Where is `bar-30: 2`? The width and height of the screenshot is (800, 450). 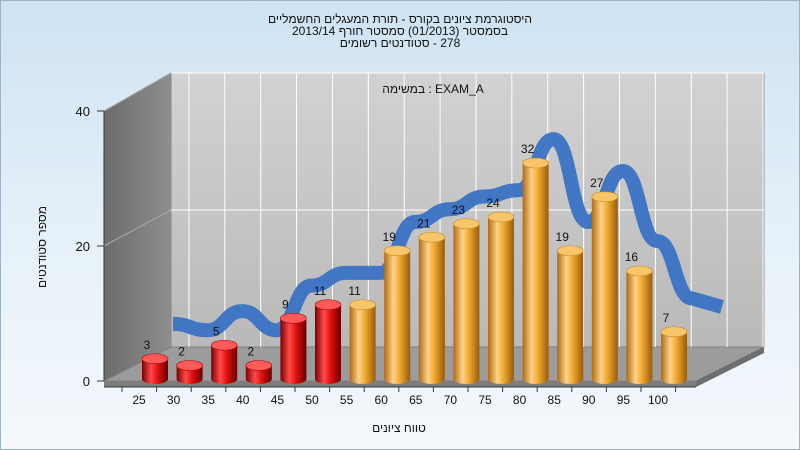
bar-30: 2 is located at coordinates (189, 364).